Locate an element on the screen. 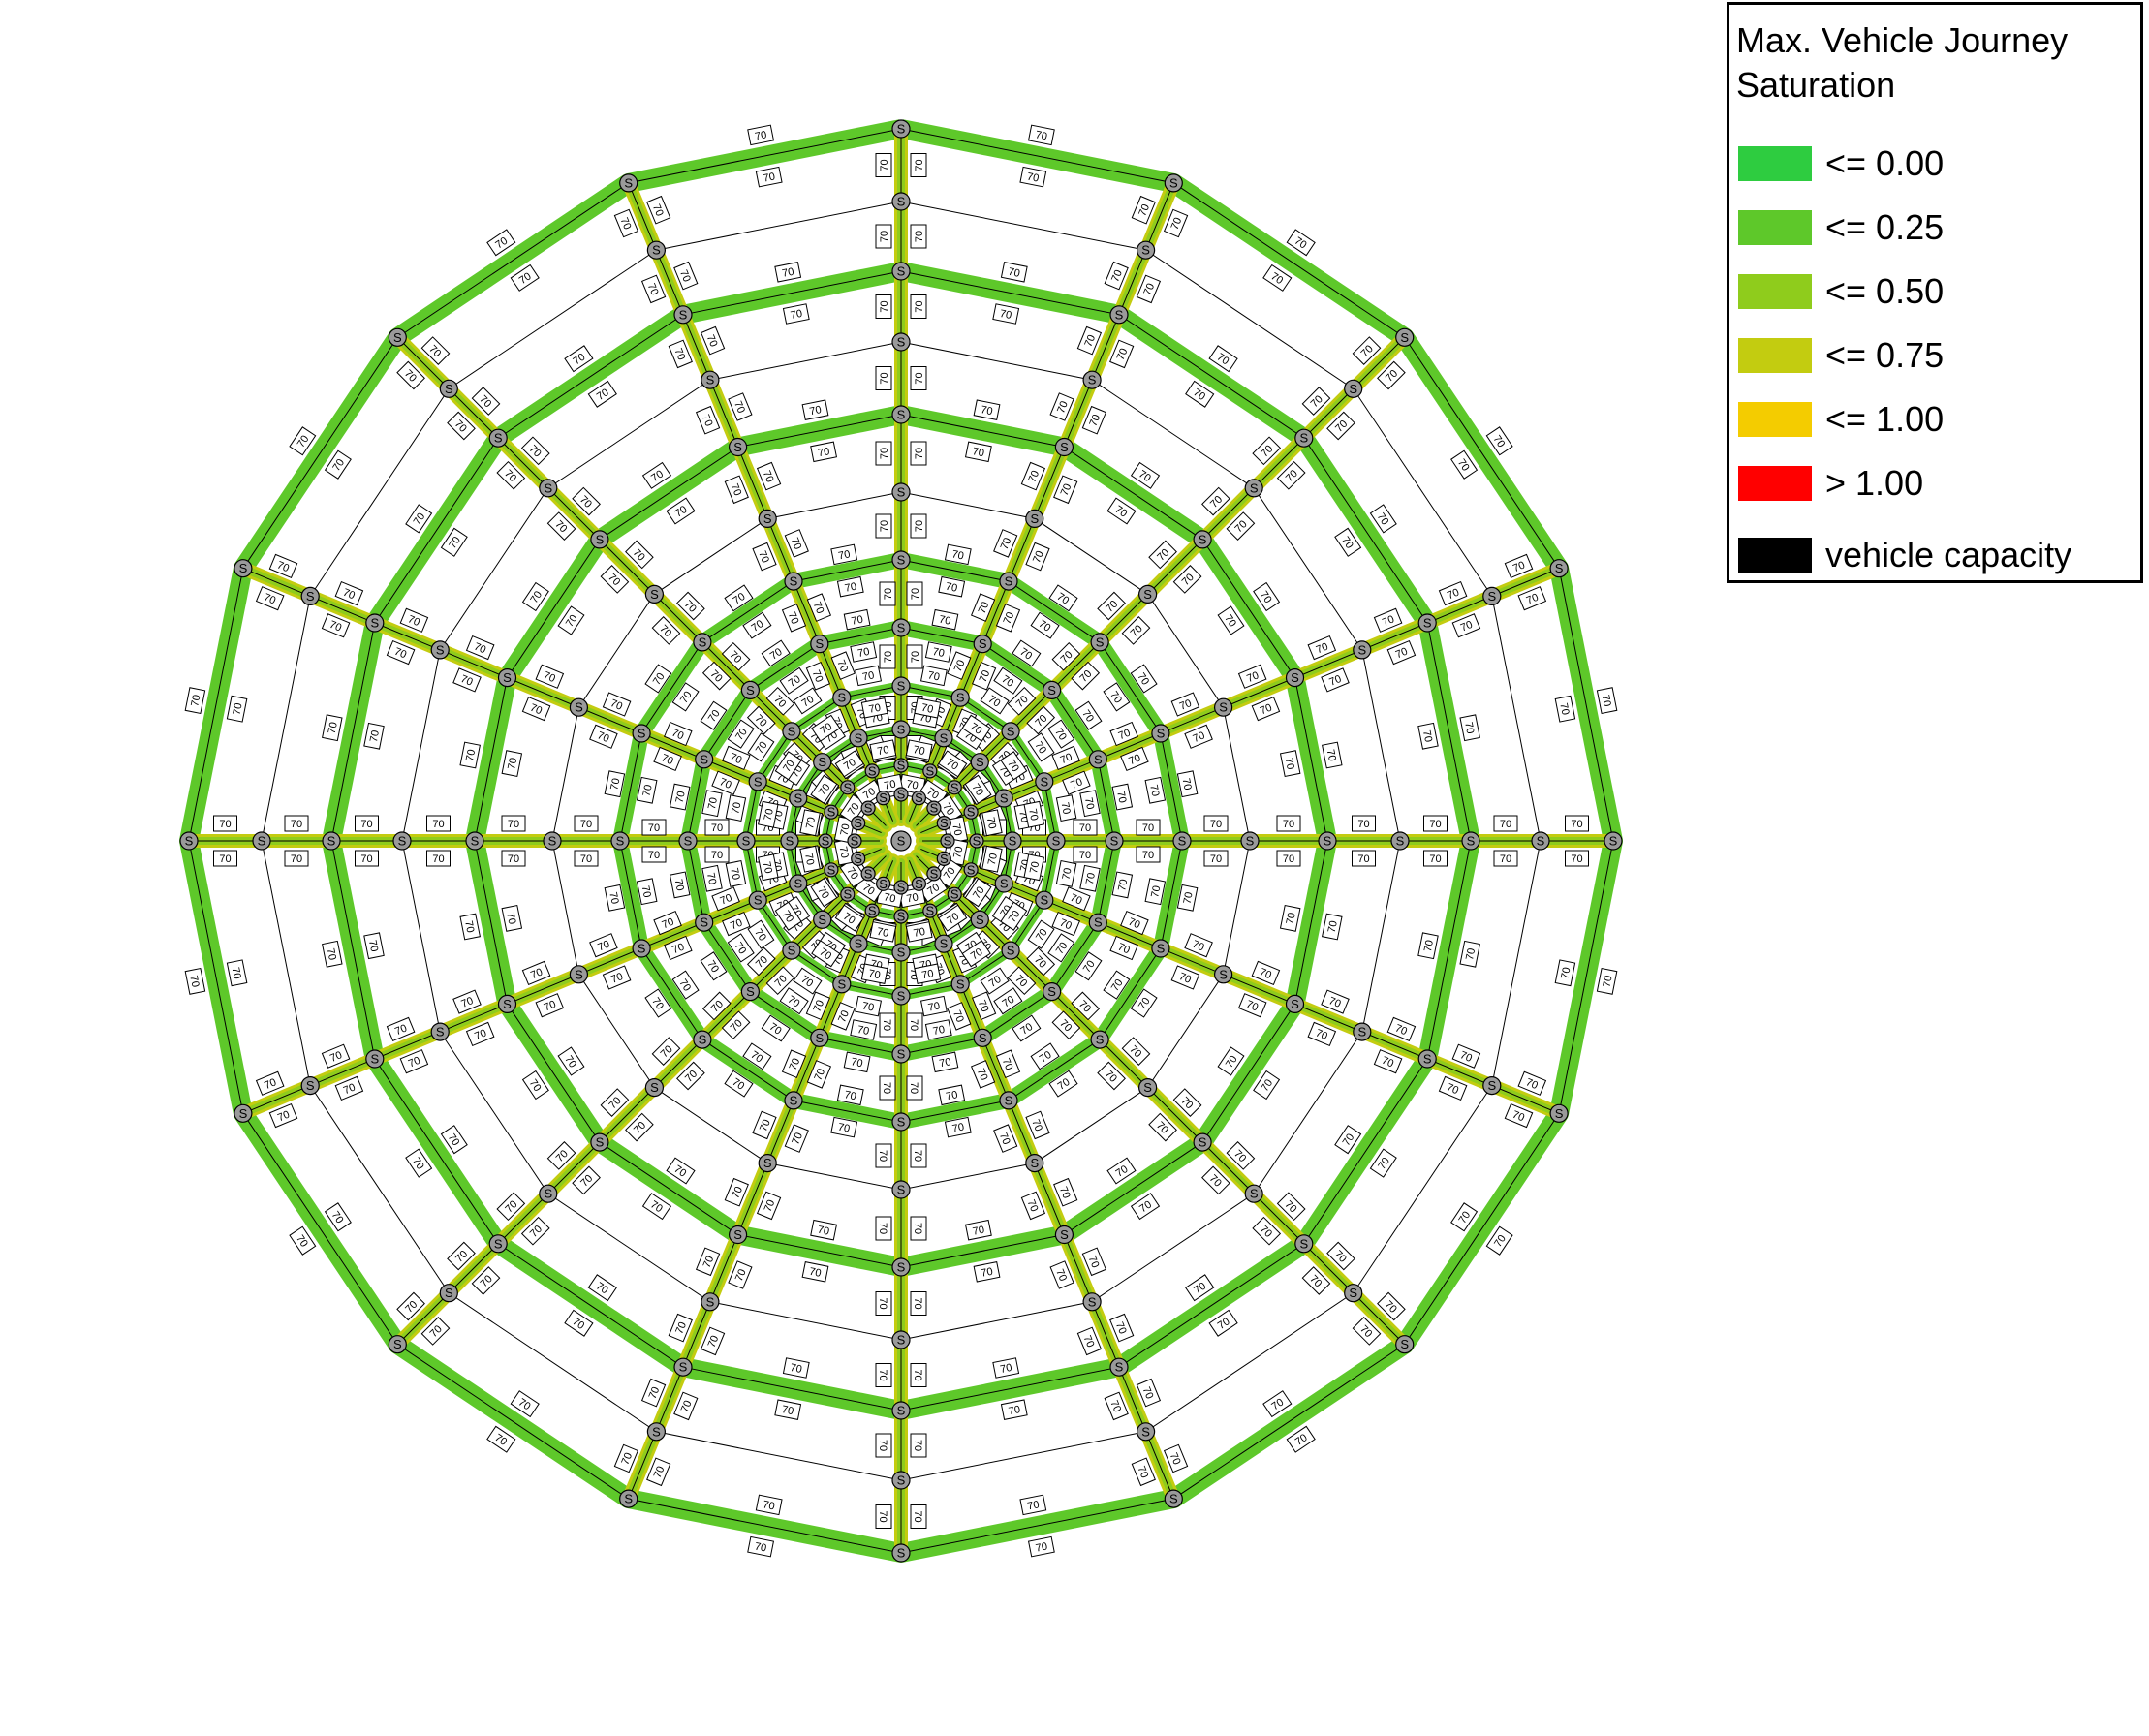 The height and width of the screenshot is (1736, 2149). legend-label: <= 1.00 is located at coordinates (1885, 419).